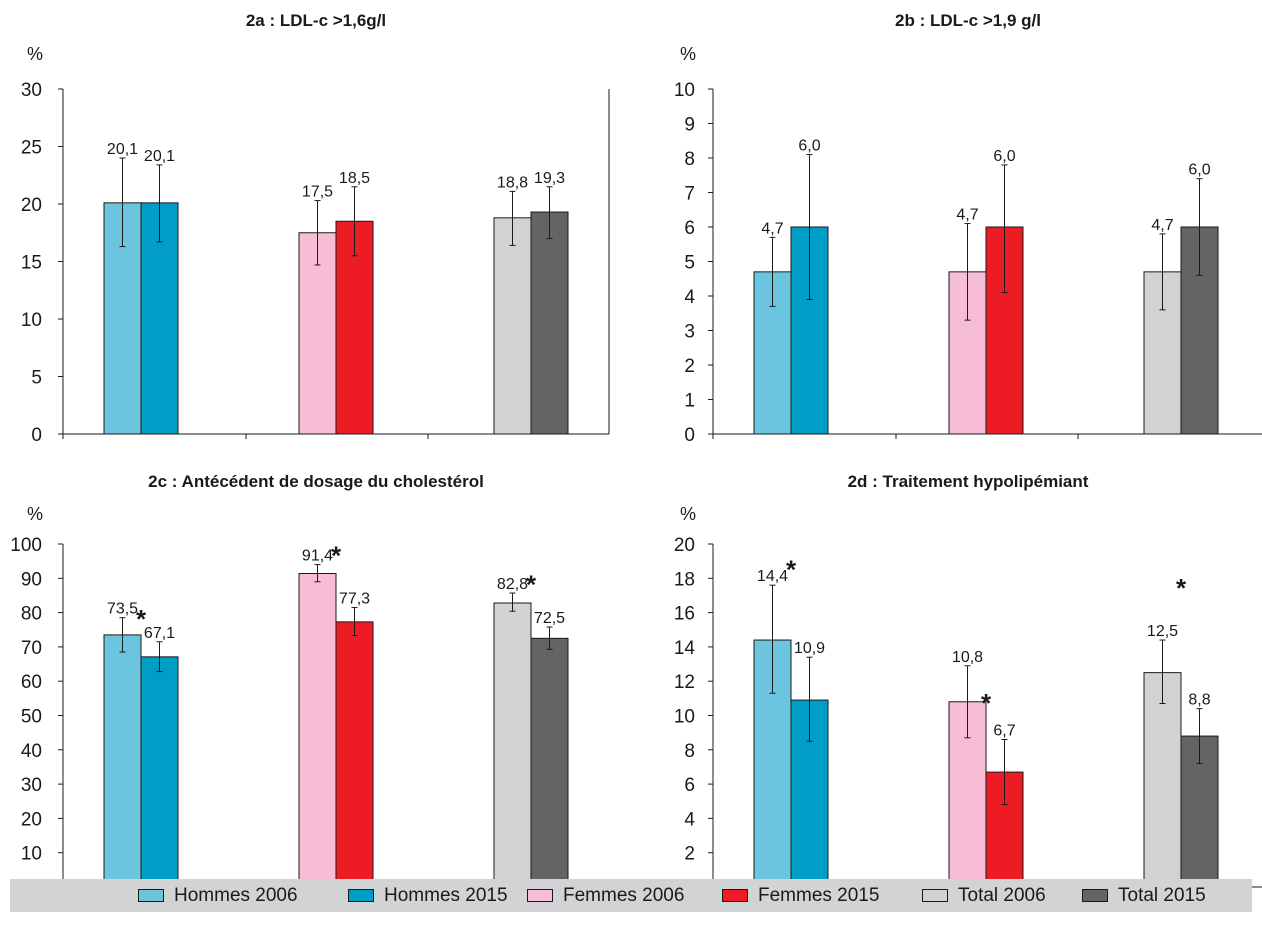 Image resolution: width=1262 pixels, height=936 pixels. I want to click on y-tick-label: 60, so click(31, 682).